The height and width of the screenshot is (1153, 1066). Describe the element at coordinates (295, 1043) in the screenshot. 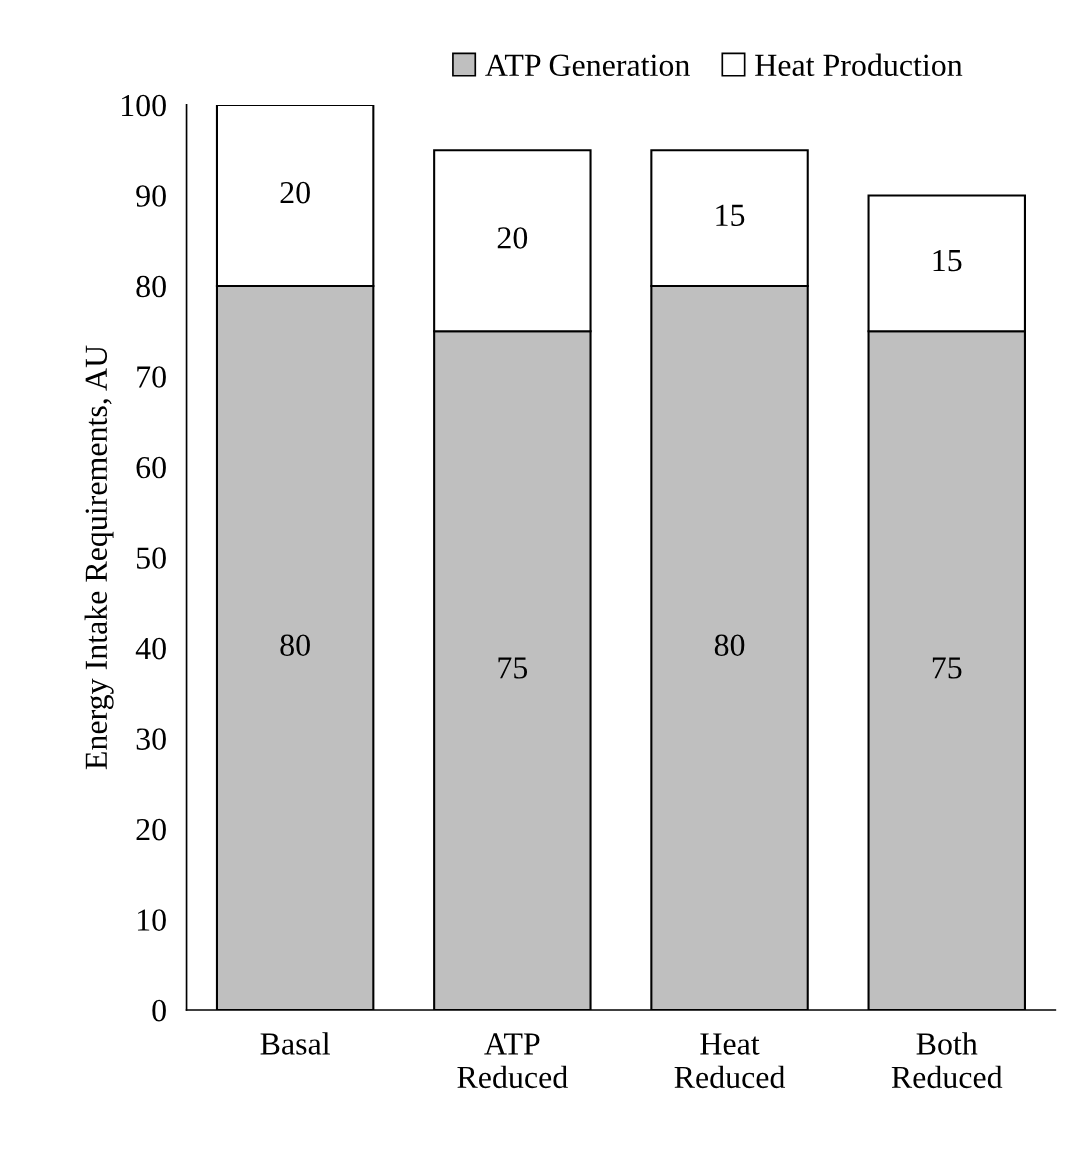

I see `x-tick-label: Basal` at that location.